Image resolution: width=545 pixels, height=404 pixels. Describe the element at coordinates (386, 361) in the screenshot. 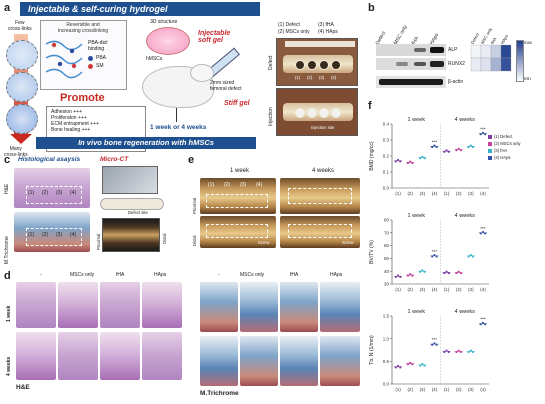

I see `y-tick-label: 0.5` at that location.